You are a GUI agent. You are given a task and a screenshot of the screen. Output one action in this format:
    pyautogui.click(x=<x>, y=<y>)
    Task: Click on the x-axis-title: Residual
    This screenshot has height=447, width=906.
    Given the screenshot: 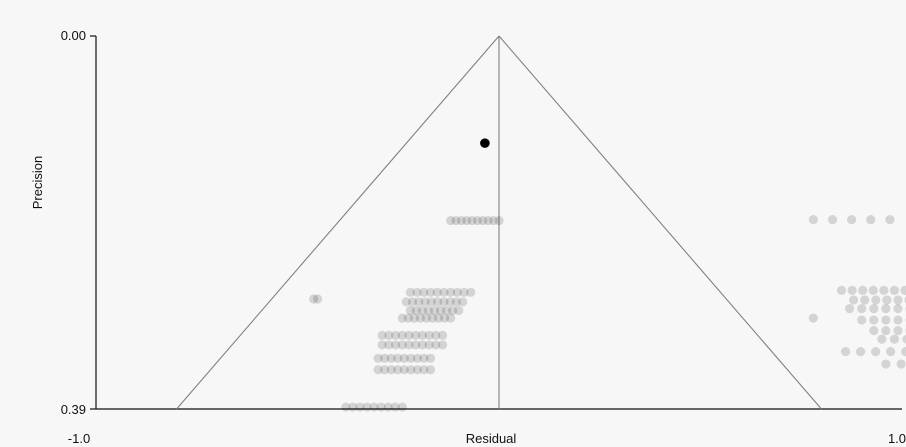 What is the action you would take?
    pyautogui.click(x=491, y=438)
    